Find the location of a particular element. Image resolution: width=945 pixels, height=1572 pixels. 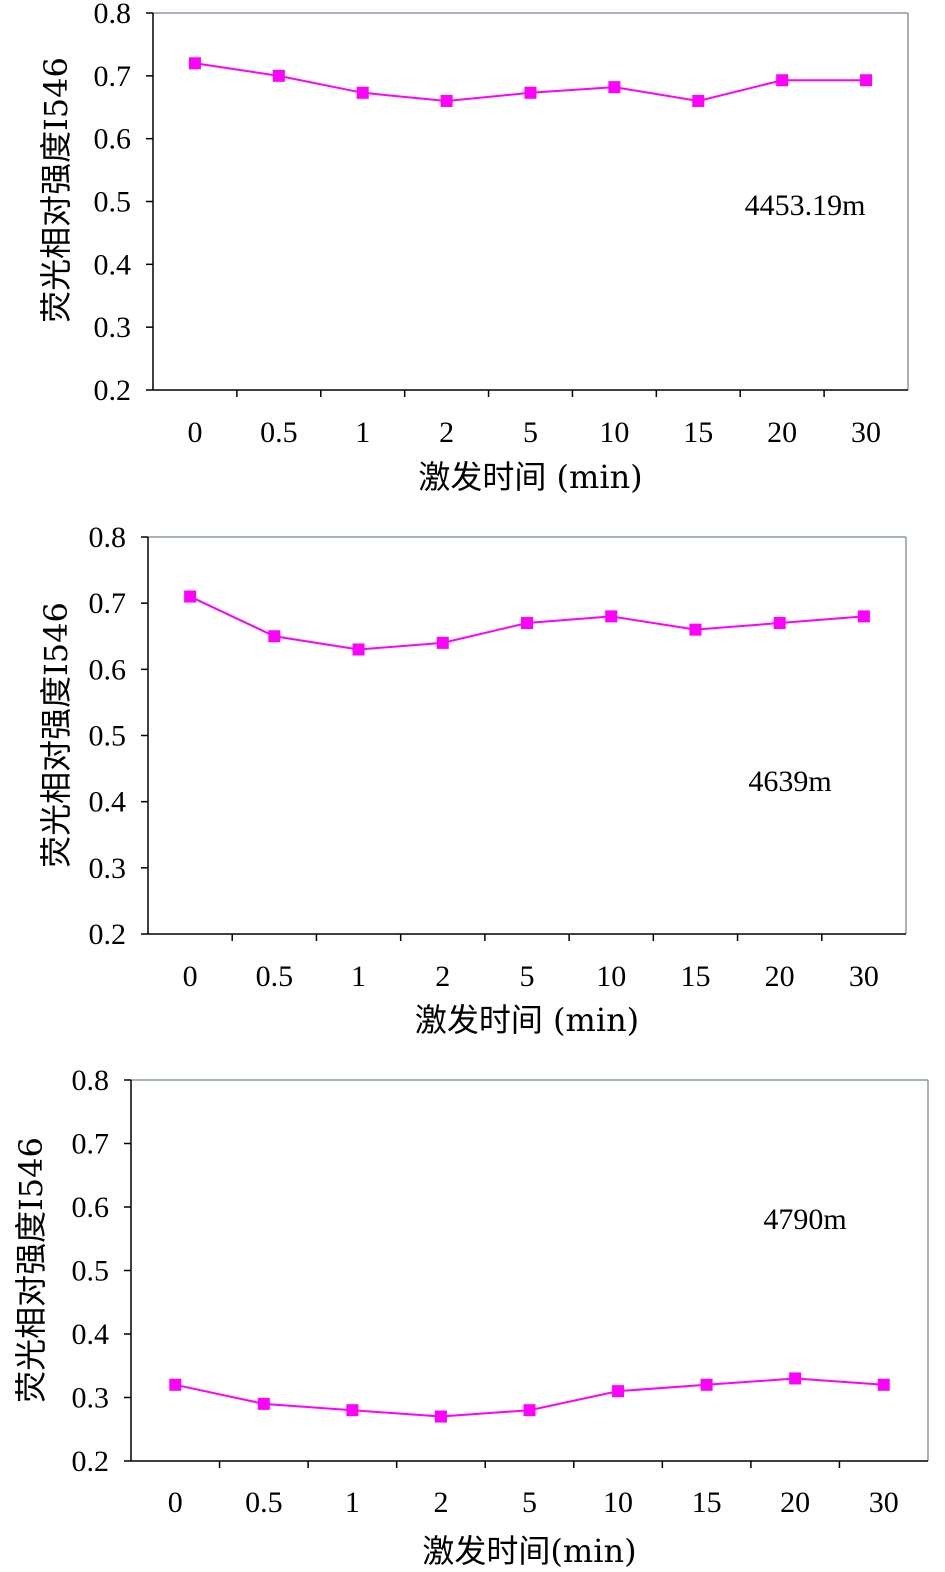

depth-annotation: 4790m is located at coordinates (804, 1219).